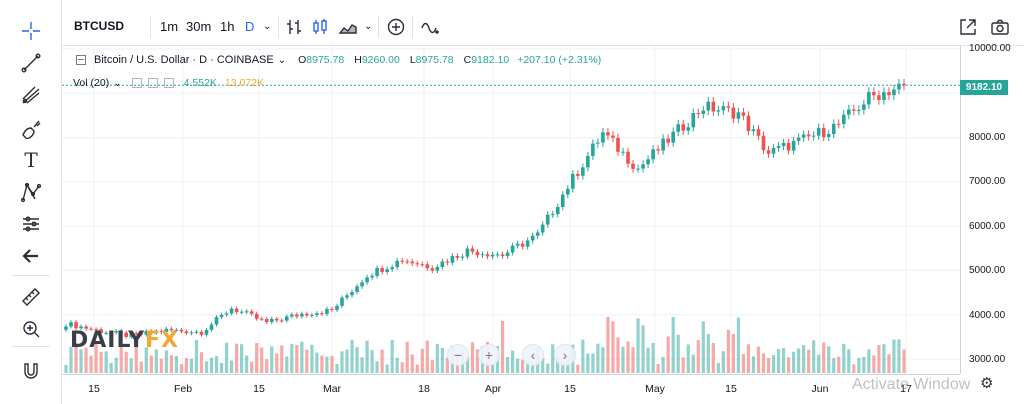  What do you see at coordinates (968, 27) in the screenshot?
I see `fullscreen-icon` at bounding box center [968, 27].